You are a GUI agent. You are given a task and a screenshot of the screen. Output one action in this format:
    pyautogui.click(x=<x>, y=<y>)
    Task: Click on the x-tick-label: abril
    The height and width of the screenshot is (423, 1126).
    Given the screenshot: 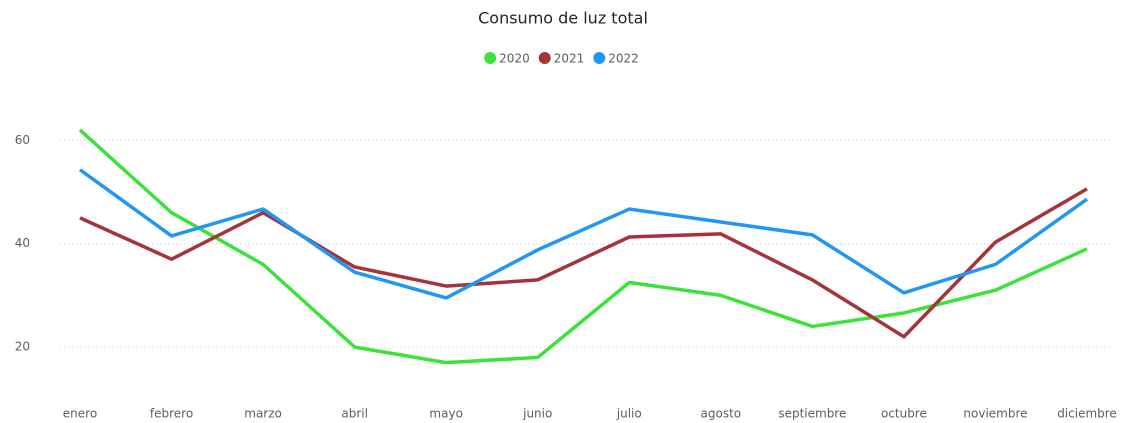 What is the action you would take?
    pyautogui.click(x=354, y=414)
    